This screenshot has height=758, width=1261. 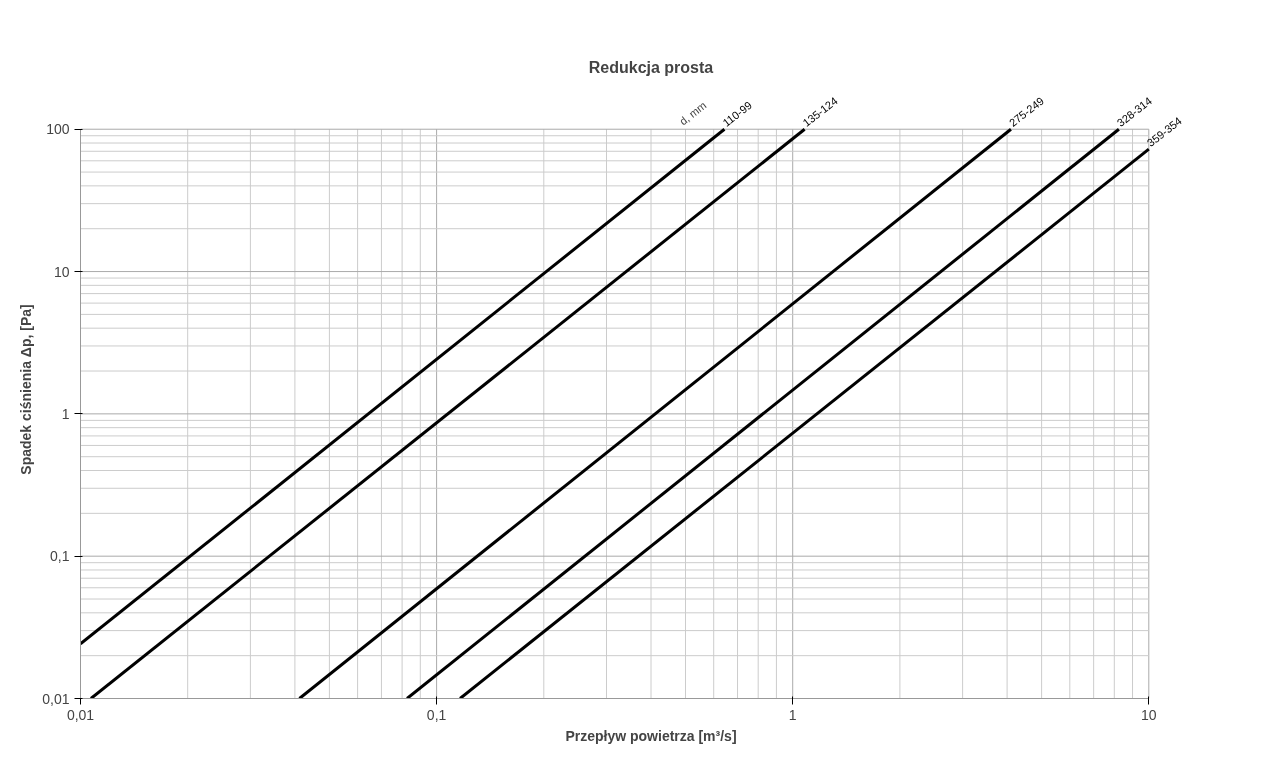 I want to click on y-tick-label: 1, so click(x=65, y=413).